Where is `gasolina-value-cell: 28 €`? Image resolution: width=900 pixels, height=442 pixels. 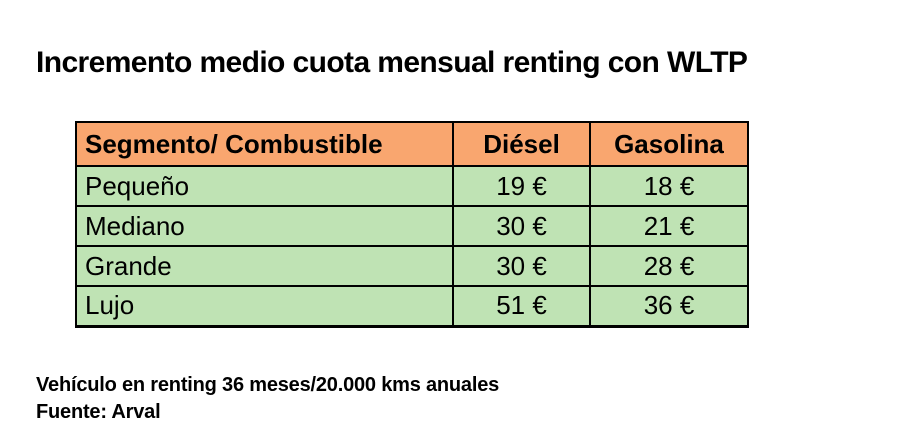 gasolina-value-cell: 28 € is located at coordinates (669, 266).